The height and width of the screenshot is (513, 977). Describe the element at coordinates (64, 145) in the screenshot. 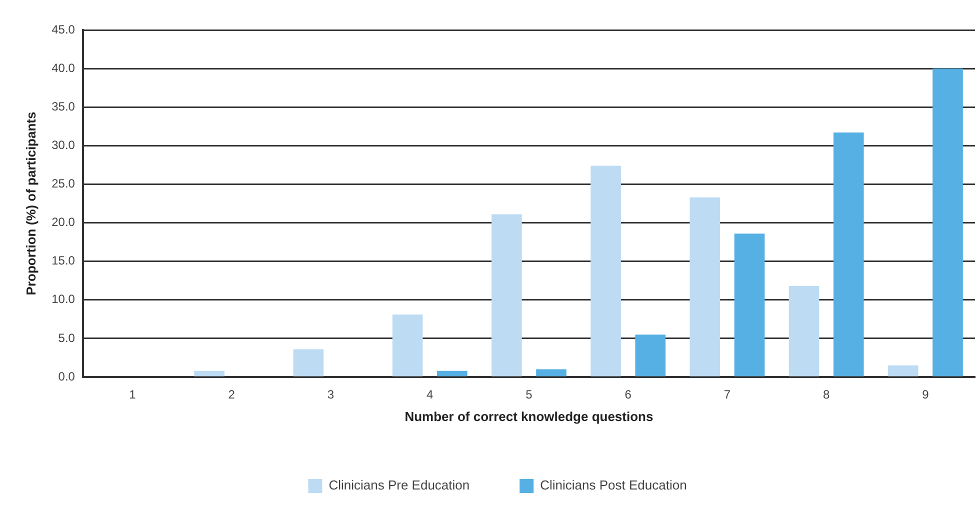

I see `y-tick-label: 30.0` at that location.